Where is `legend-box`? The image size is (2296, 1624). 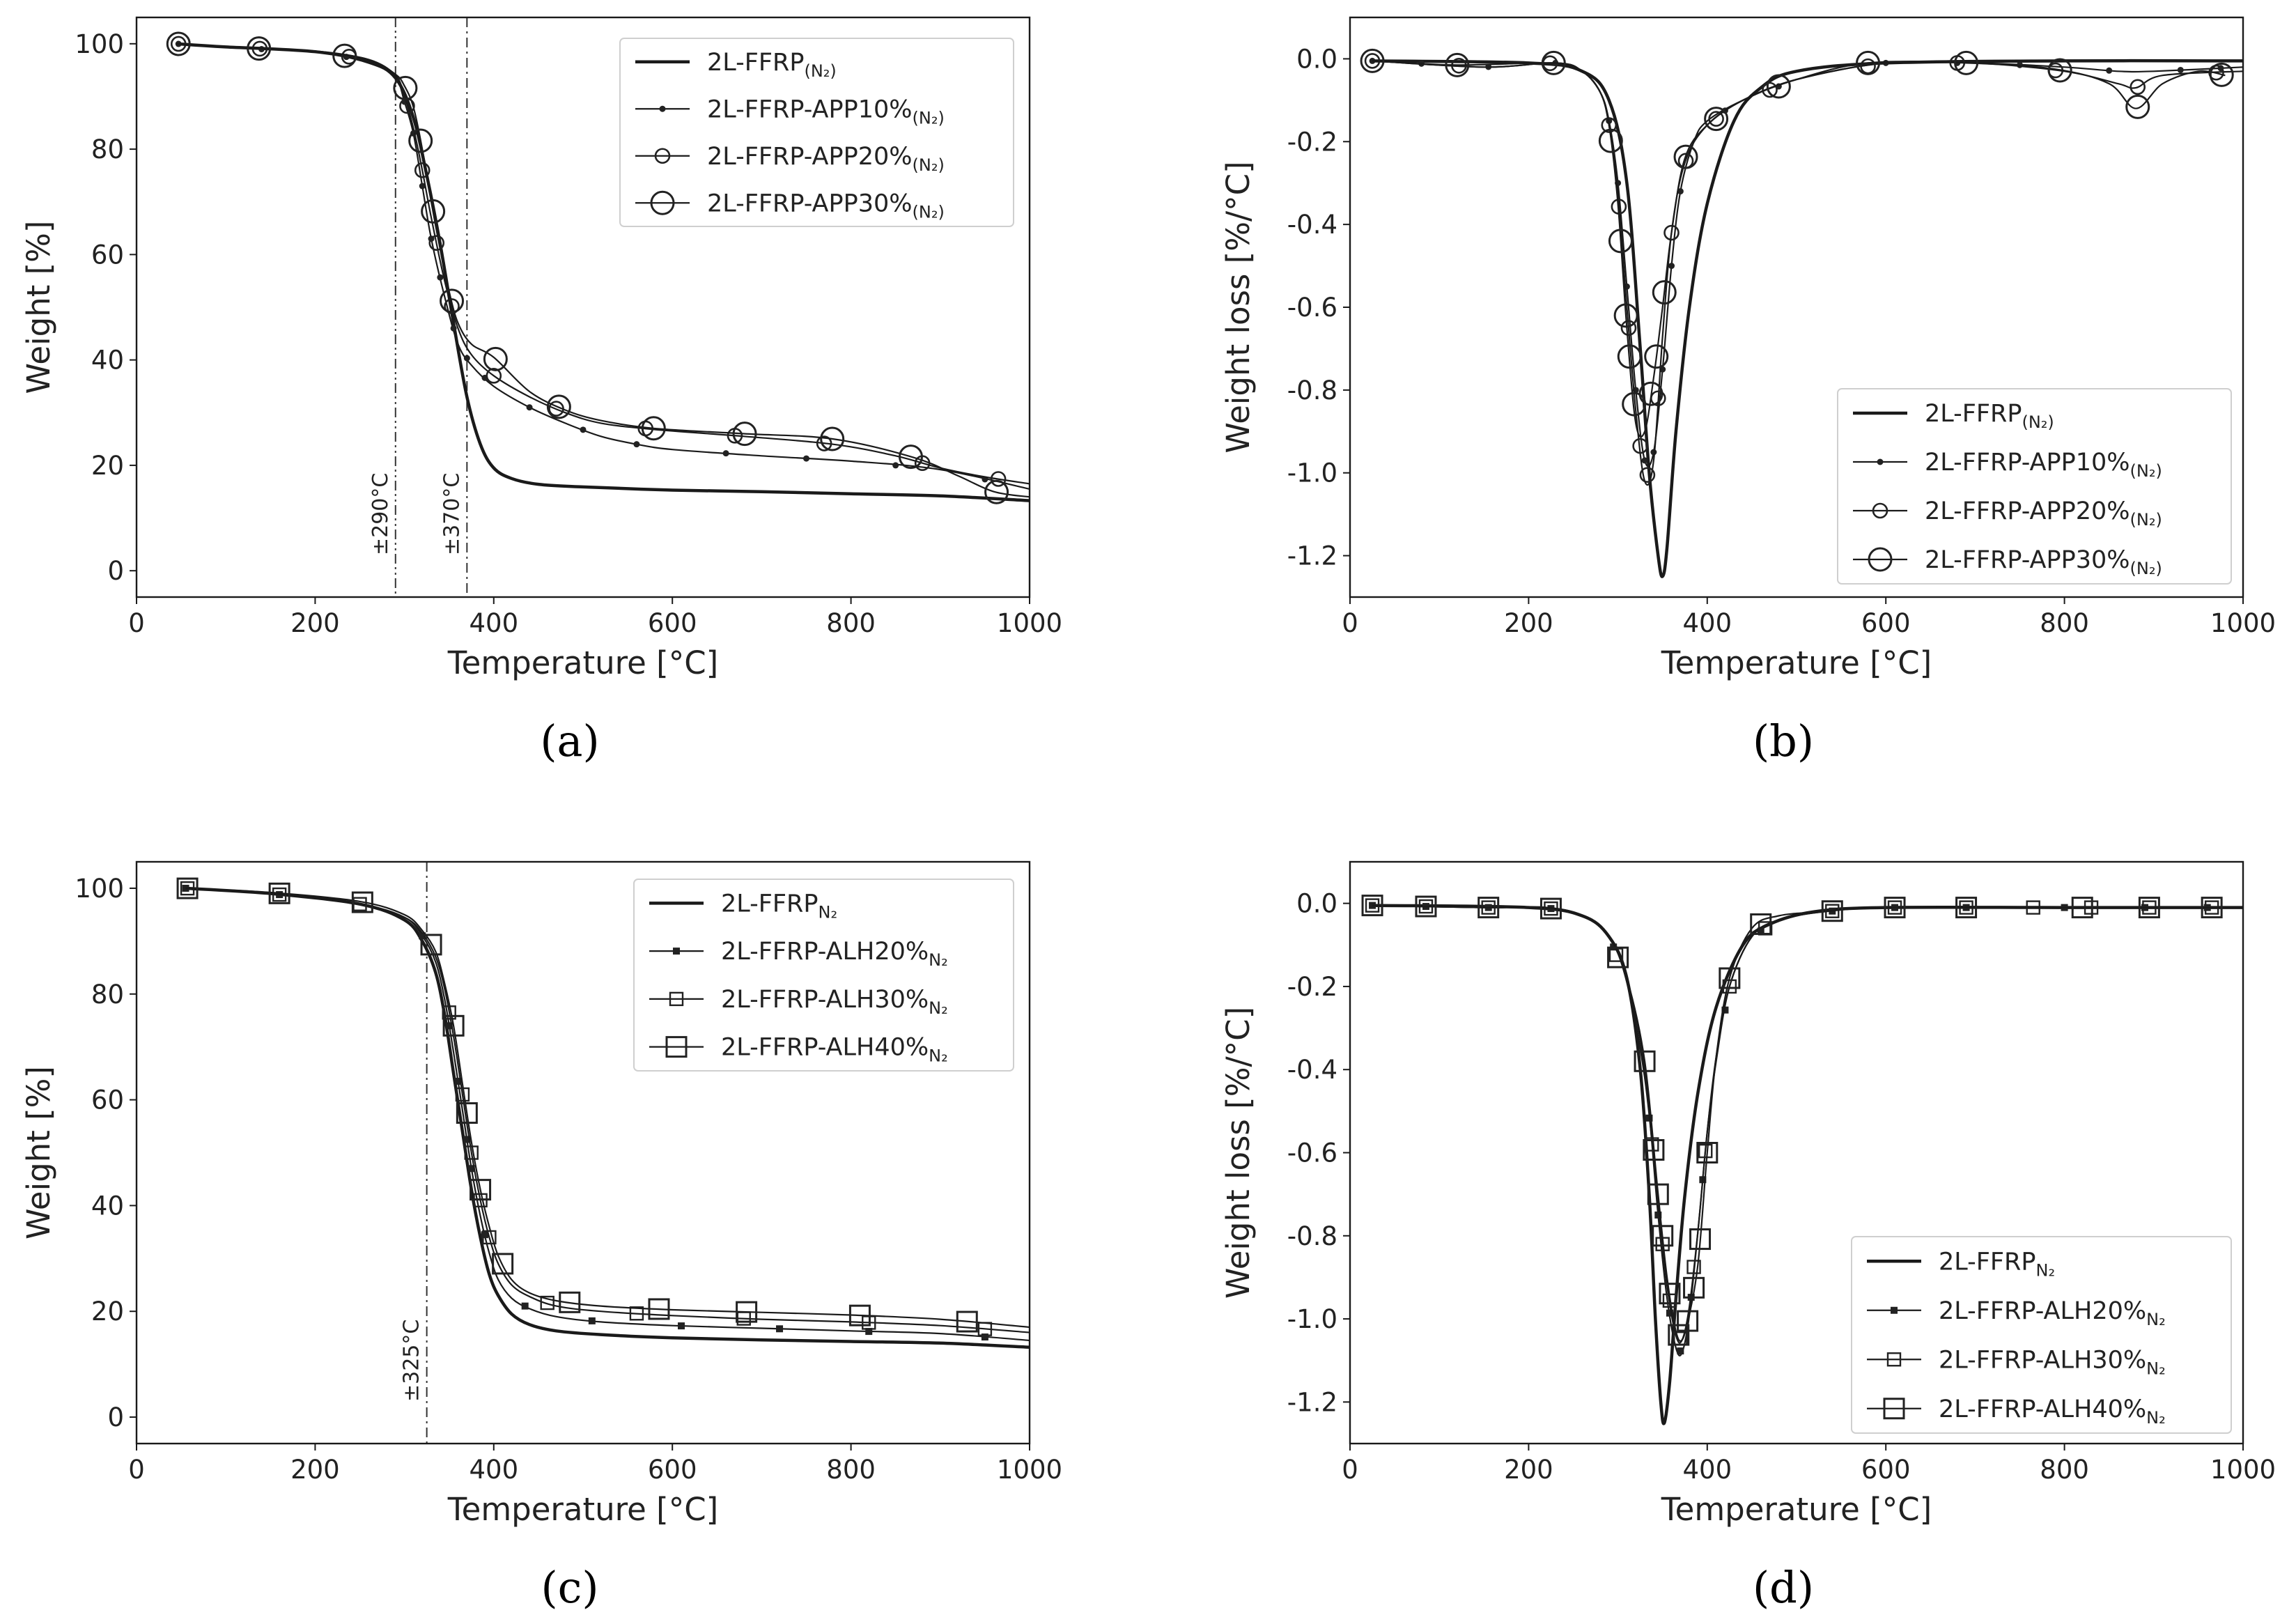
legend-box is located at coordinates (816, 132).